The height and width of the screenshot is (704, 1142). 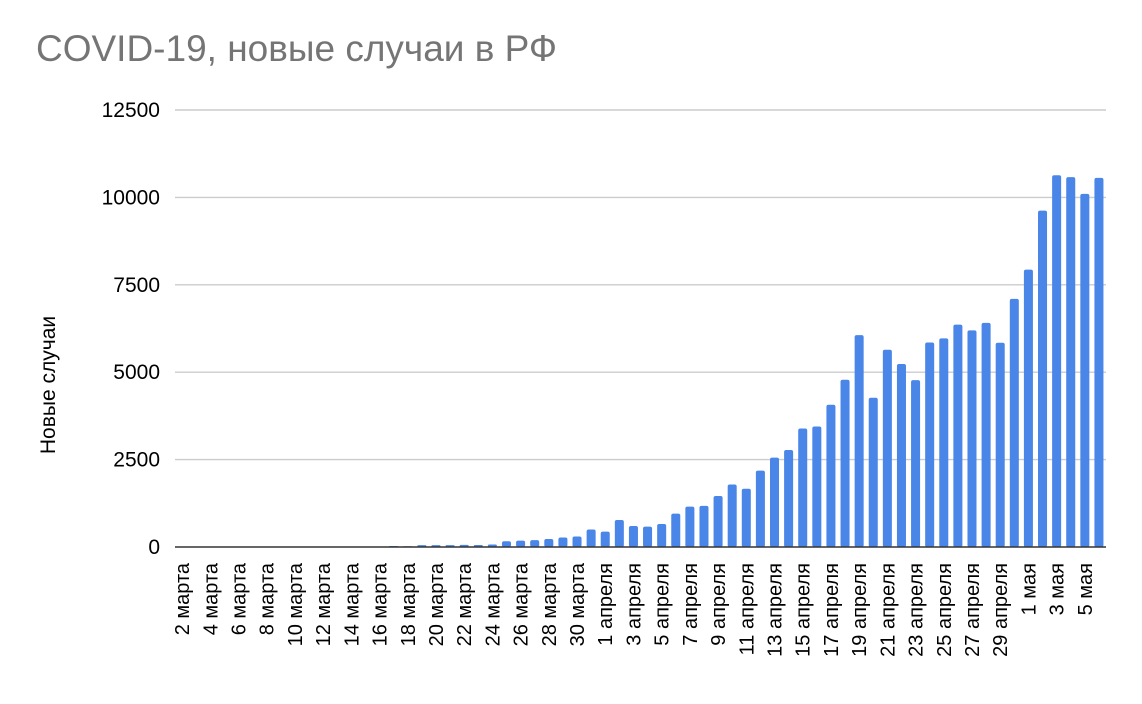 What do you see at coordinates (493, 604) in the screenshot?
I see `x-tick-label: 24 марта` at bounding box center [493, 604].